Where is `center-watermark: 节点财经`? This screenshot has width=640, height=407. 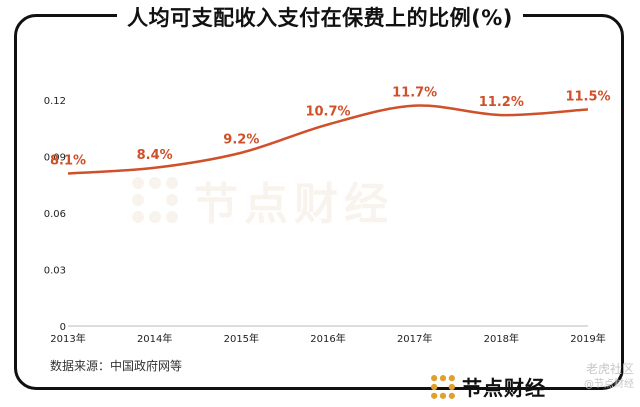 center-watermark: 节点财经 is located at coordinates (262, 200).